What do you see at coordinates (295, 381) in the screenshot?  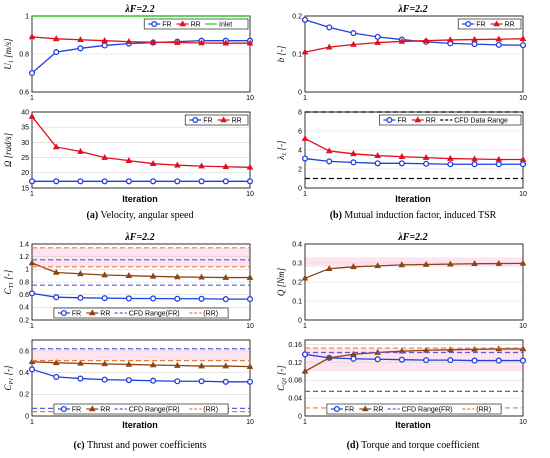 I see `y-tick-label: 0.08` at bounding box center [295, 381].